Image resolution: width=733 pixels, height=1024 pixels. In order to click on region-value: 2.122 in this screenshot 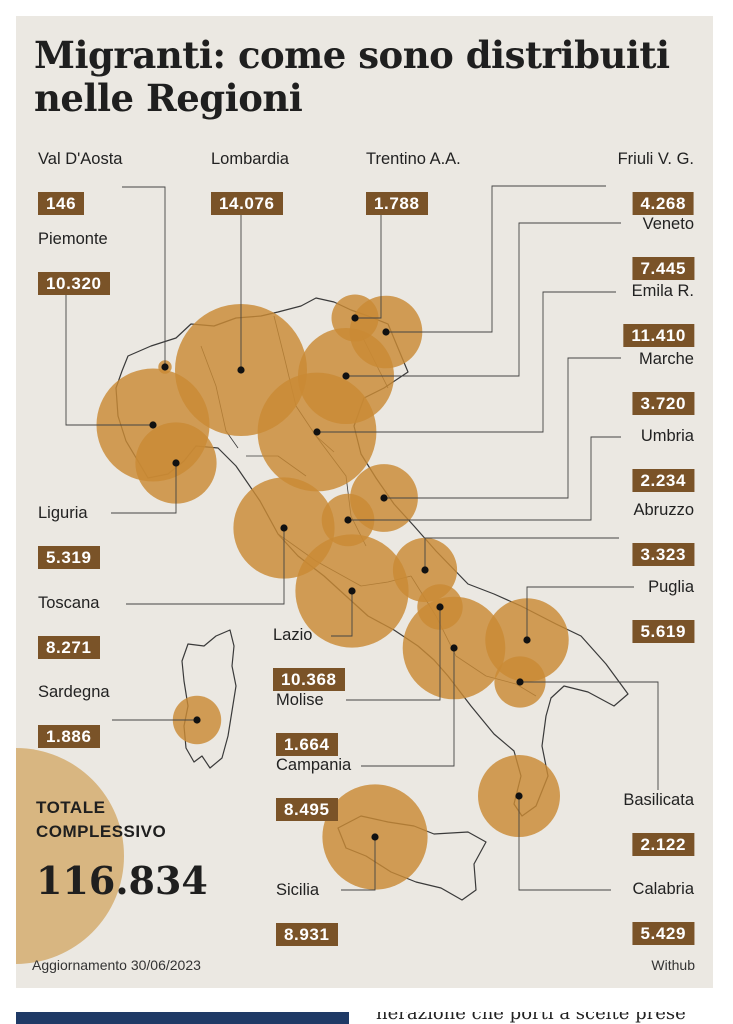, I will do `click(663, 844)`.